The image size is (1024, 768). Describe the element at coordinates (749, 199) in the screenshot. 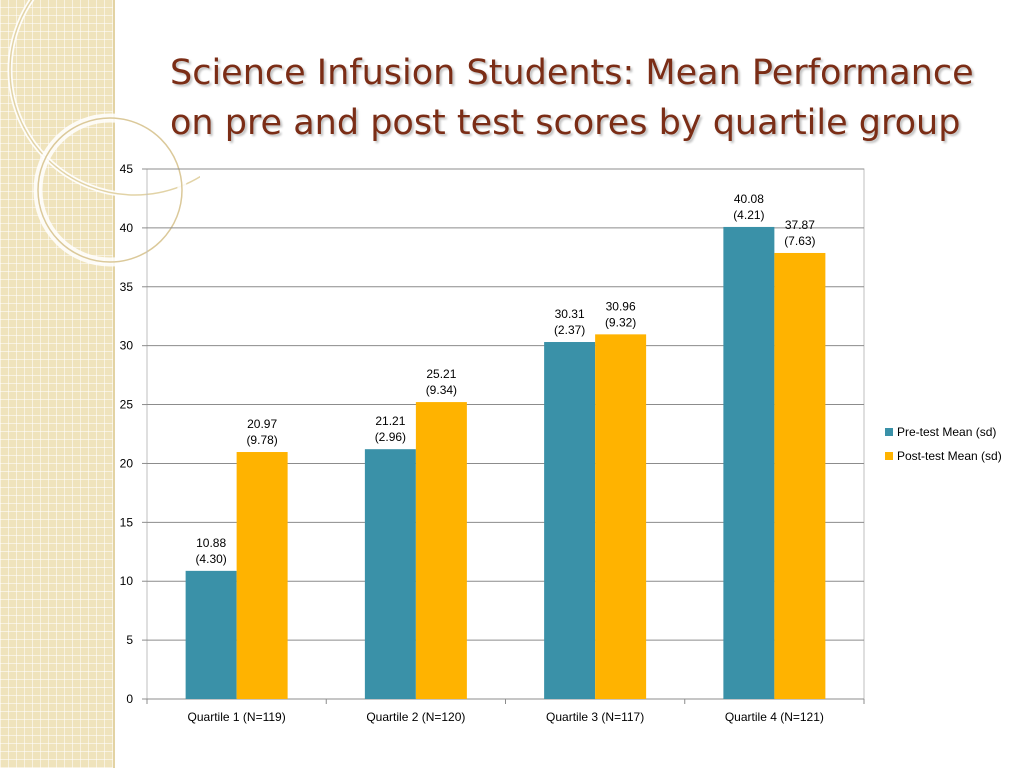

I see `data-label-value: 40.08` at that location.